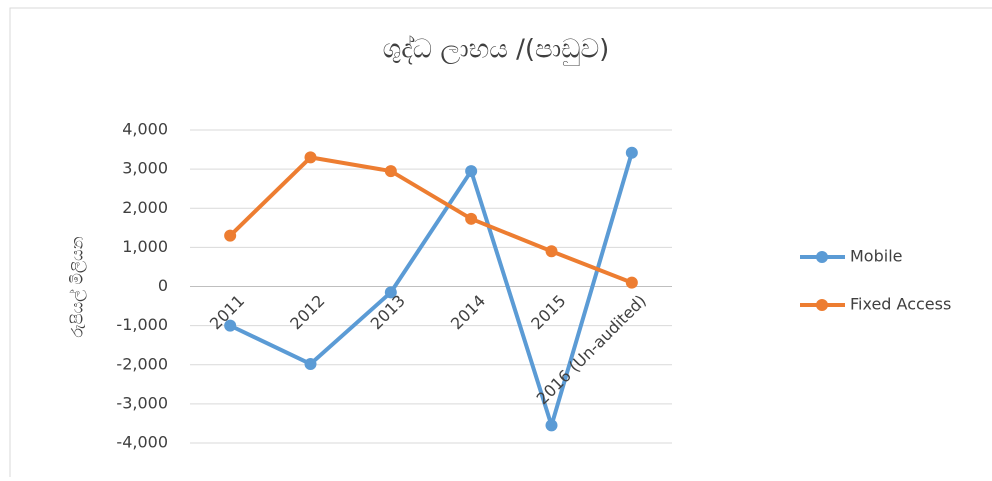 This screenshot has height=481, width=992. Describe the element at coordinates (430, 220) in the screenshot. I see `series-line` at that location.